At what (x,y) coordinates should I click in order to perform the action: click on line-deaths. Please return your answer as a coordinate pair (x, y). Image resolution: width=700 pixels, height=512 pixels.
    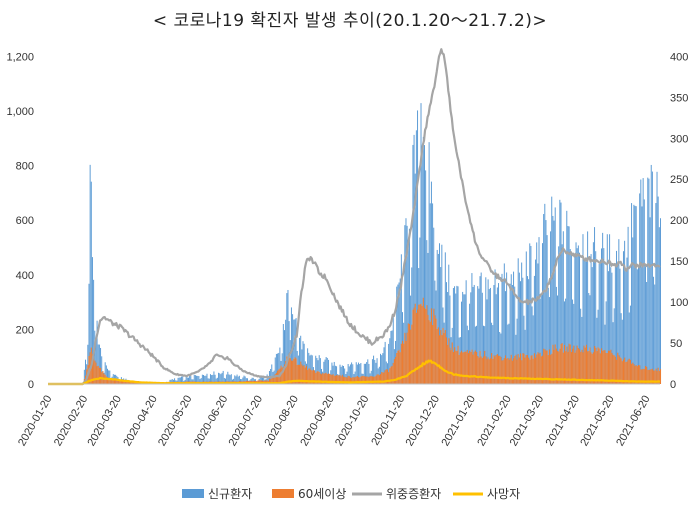
    Looking at the image, I should click on (354, 372).